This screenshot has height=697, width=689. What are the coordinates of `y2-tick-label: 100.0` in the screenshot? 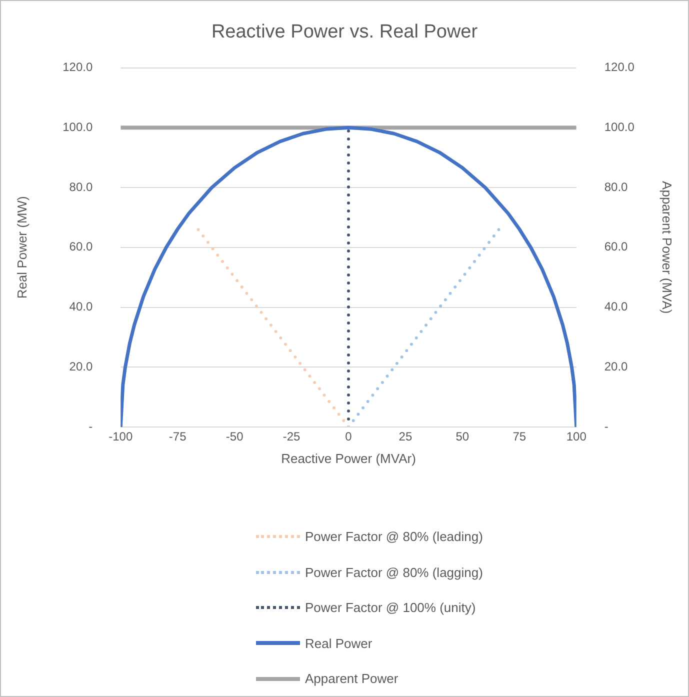 It's located at (619, 127).